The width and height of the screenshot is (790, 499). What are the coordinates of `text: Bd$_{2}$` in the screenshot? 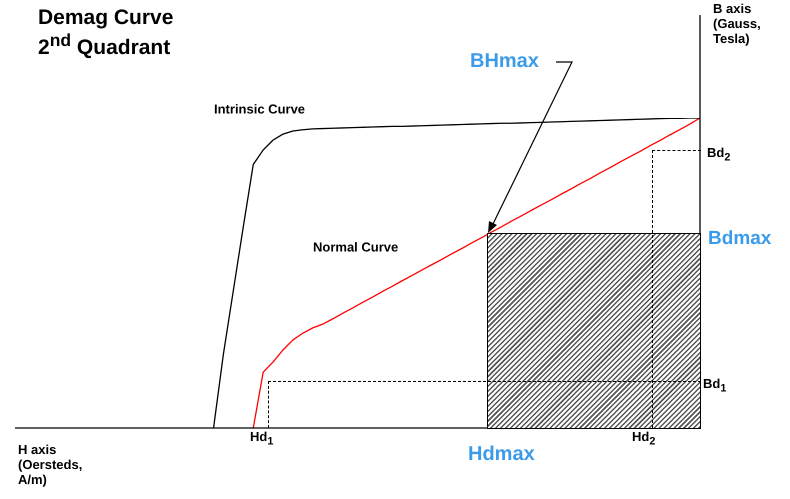 It's located at (718, 154).